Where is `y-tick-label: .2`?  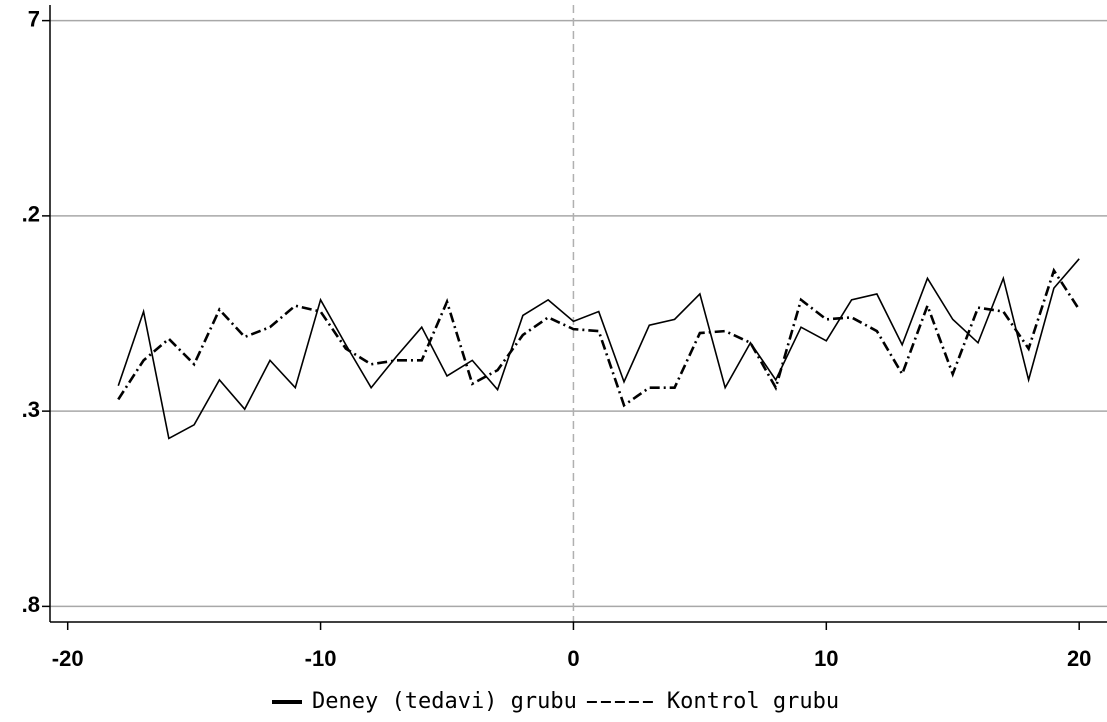 y-tick-label: .2 is located at coordinates (31, 214).